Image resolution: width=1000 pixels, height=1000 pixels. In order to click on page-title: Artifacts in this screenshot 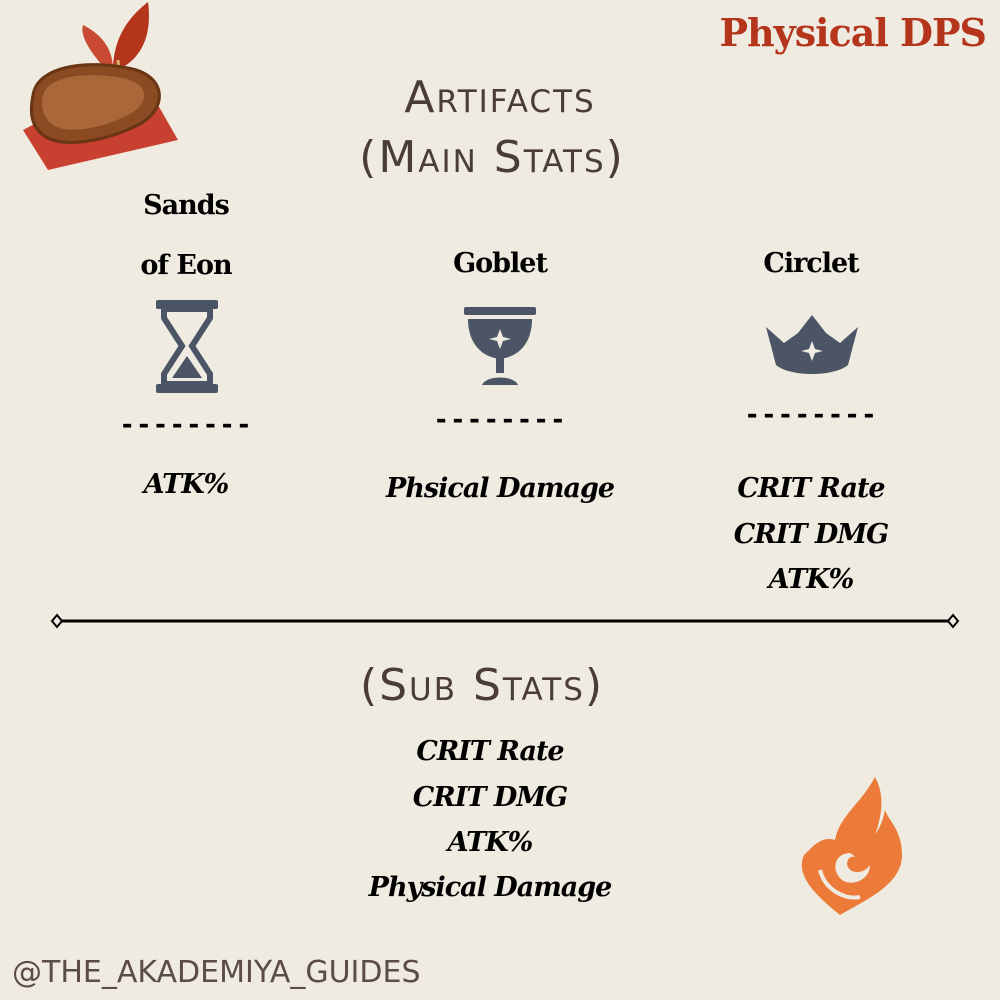, I will do `click(500, 97)`.